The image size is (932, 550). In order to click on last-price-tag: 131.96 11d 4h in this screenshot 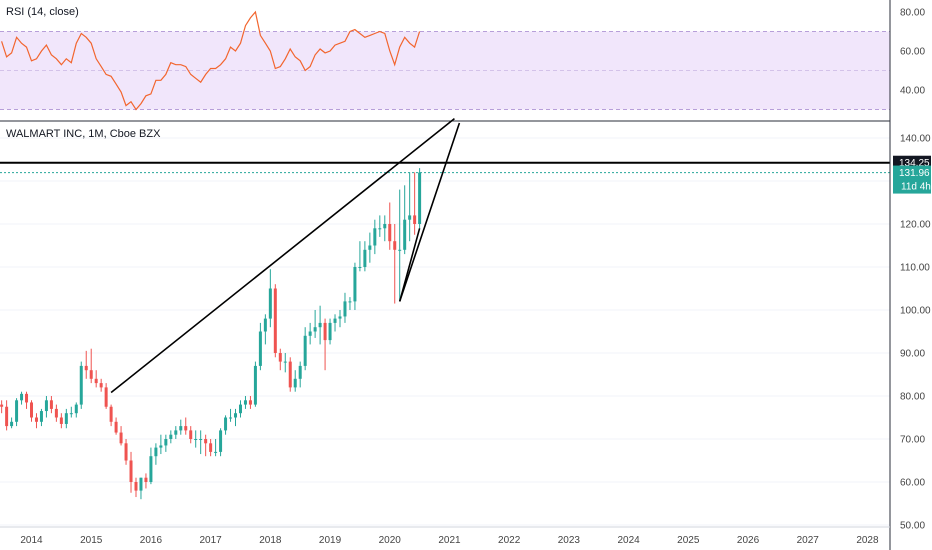, I will do `click(912, 179)`.